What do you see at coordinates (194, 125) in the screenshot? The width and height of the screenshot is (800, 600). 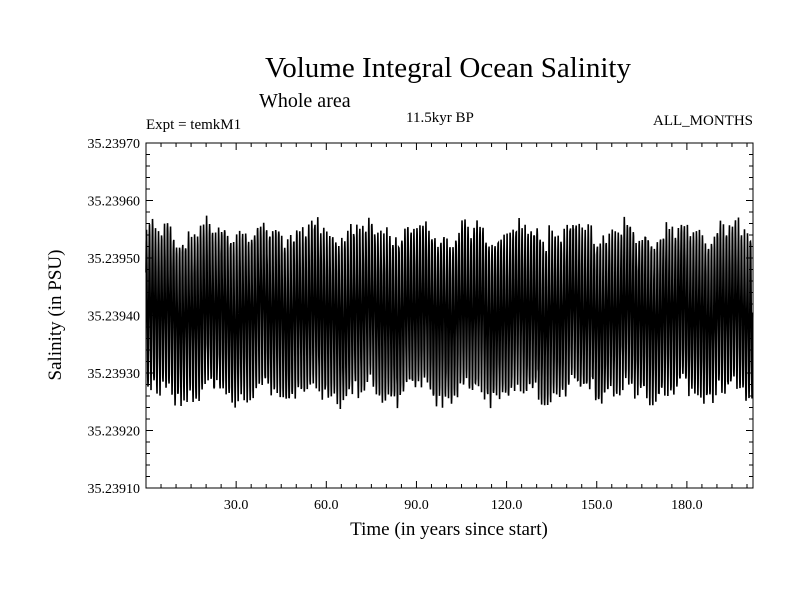 I see `experiment-label: Expt = temkM1` at bounding box center [194, 125].